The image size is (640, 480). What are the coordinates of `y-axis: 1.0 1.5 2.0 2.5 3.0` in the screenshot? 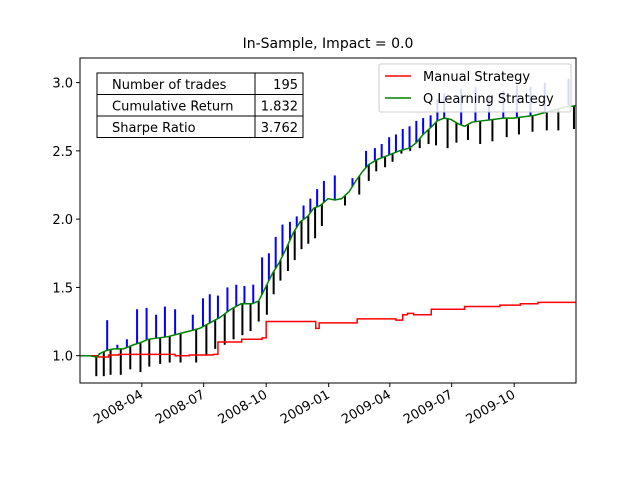 It's located at (66, 221).